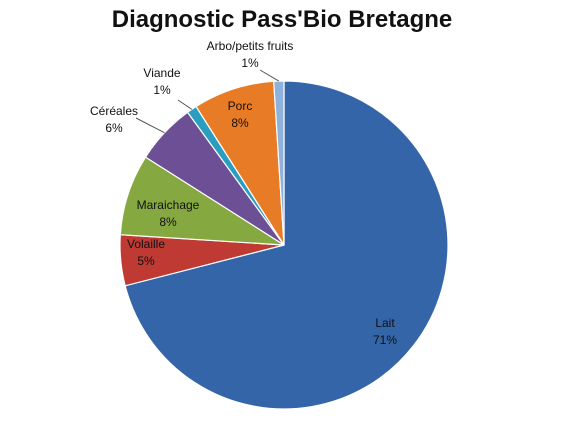 The height and width of the screenshot is (448, 564). Describe the element at coordinates (168, 222) in the screenshot. I see `slice-value-maraichage: 8%` at that location.